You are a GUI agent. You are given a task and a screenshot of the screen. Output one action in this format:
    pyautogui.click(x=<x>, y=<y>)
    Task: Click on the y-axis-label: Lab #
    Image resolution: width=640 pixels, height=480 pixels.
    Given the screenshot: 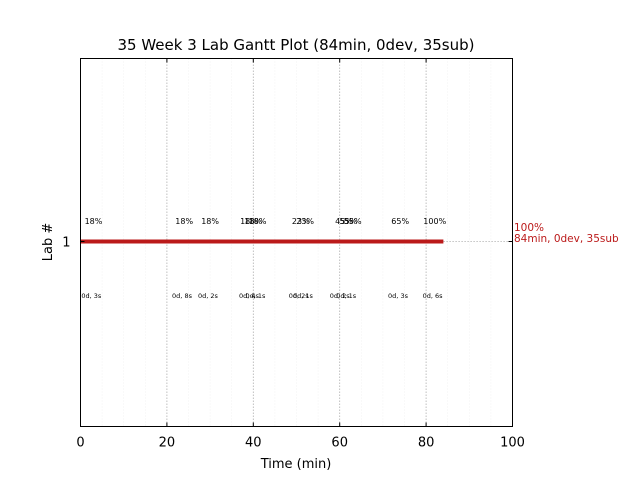 What is the action you would take?
    pyautogui.click(x=48, y=242)
    